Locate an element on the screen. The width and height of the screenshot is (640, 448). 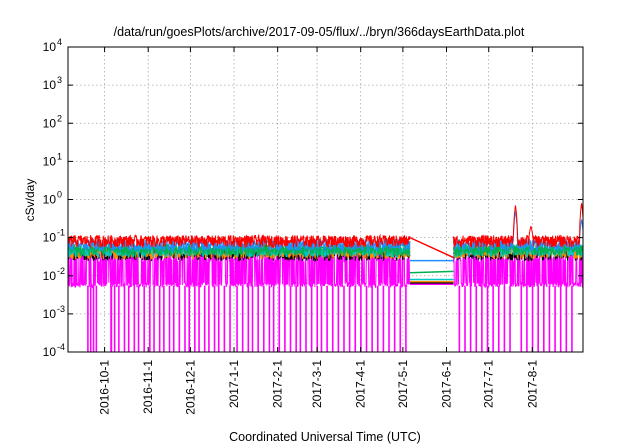
x-tick-label: 2017-1-1 is located at coordinates (234, 384).